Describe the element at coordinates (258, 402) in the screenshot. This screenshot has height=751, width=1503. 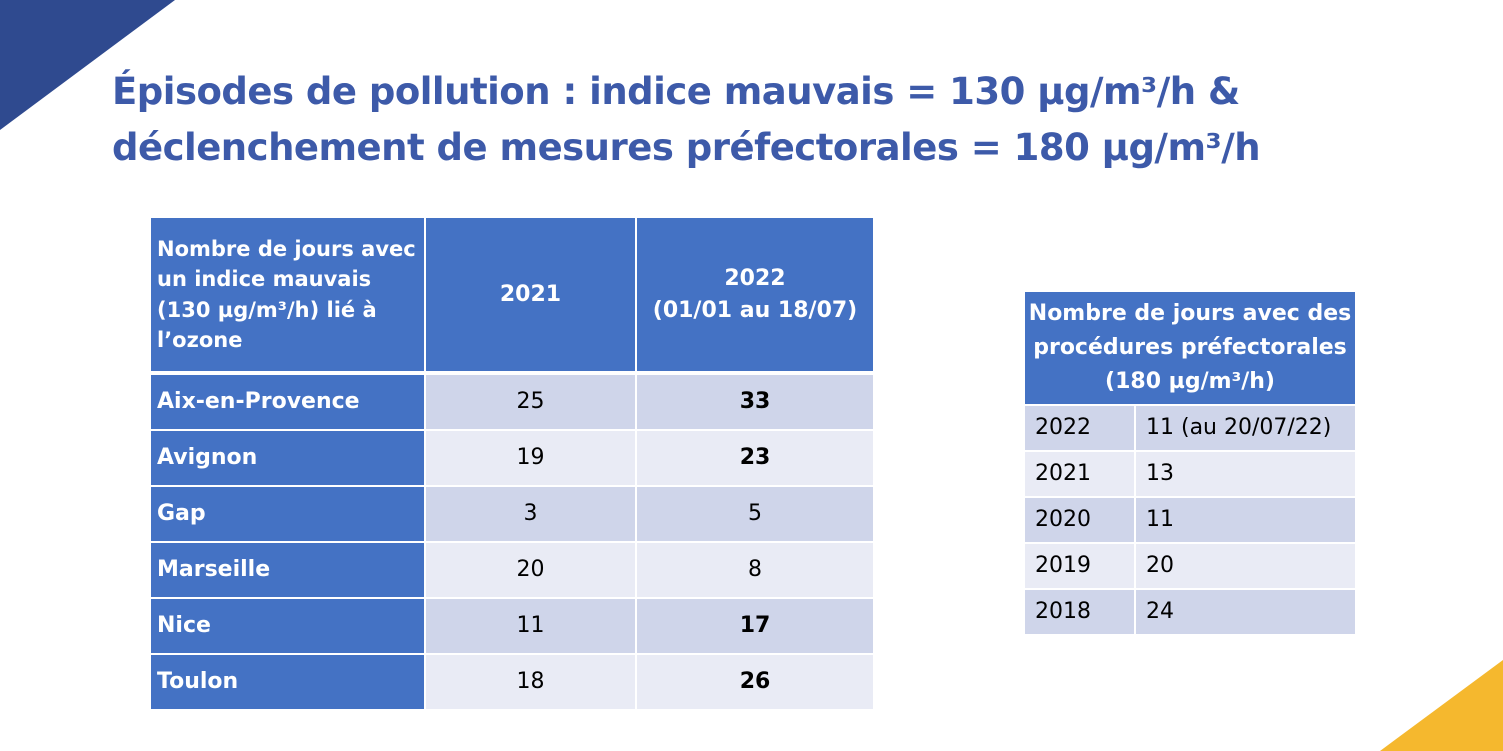
I see `cell-text: Aix-en-Provence` at that location.